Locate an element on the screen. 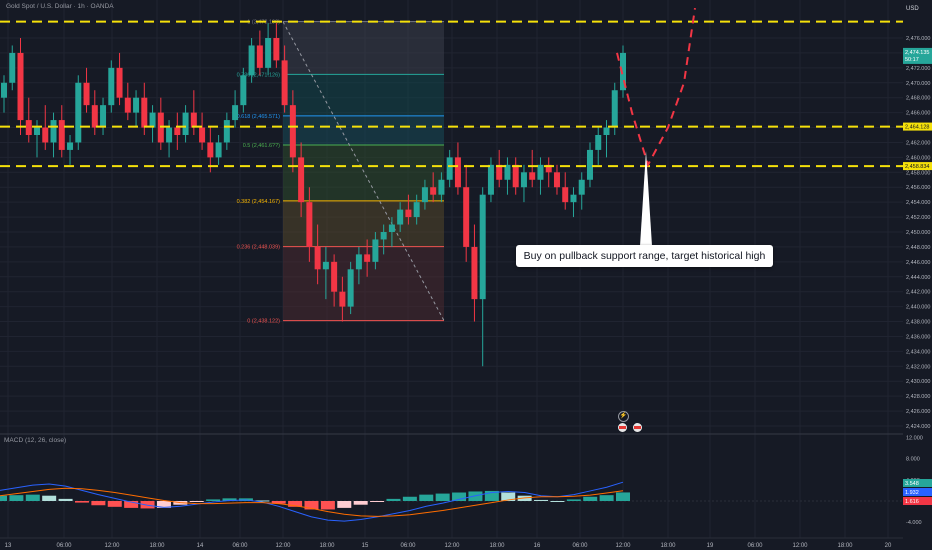 Image resolution: width=932 pixels, height=550 pixels. symbol-header: Gold Spot / U.S. Dollar · 1h · OANDA is located at coordinates (60, 6).